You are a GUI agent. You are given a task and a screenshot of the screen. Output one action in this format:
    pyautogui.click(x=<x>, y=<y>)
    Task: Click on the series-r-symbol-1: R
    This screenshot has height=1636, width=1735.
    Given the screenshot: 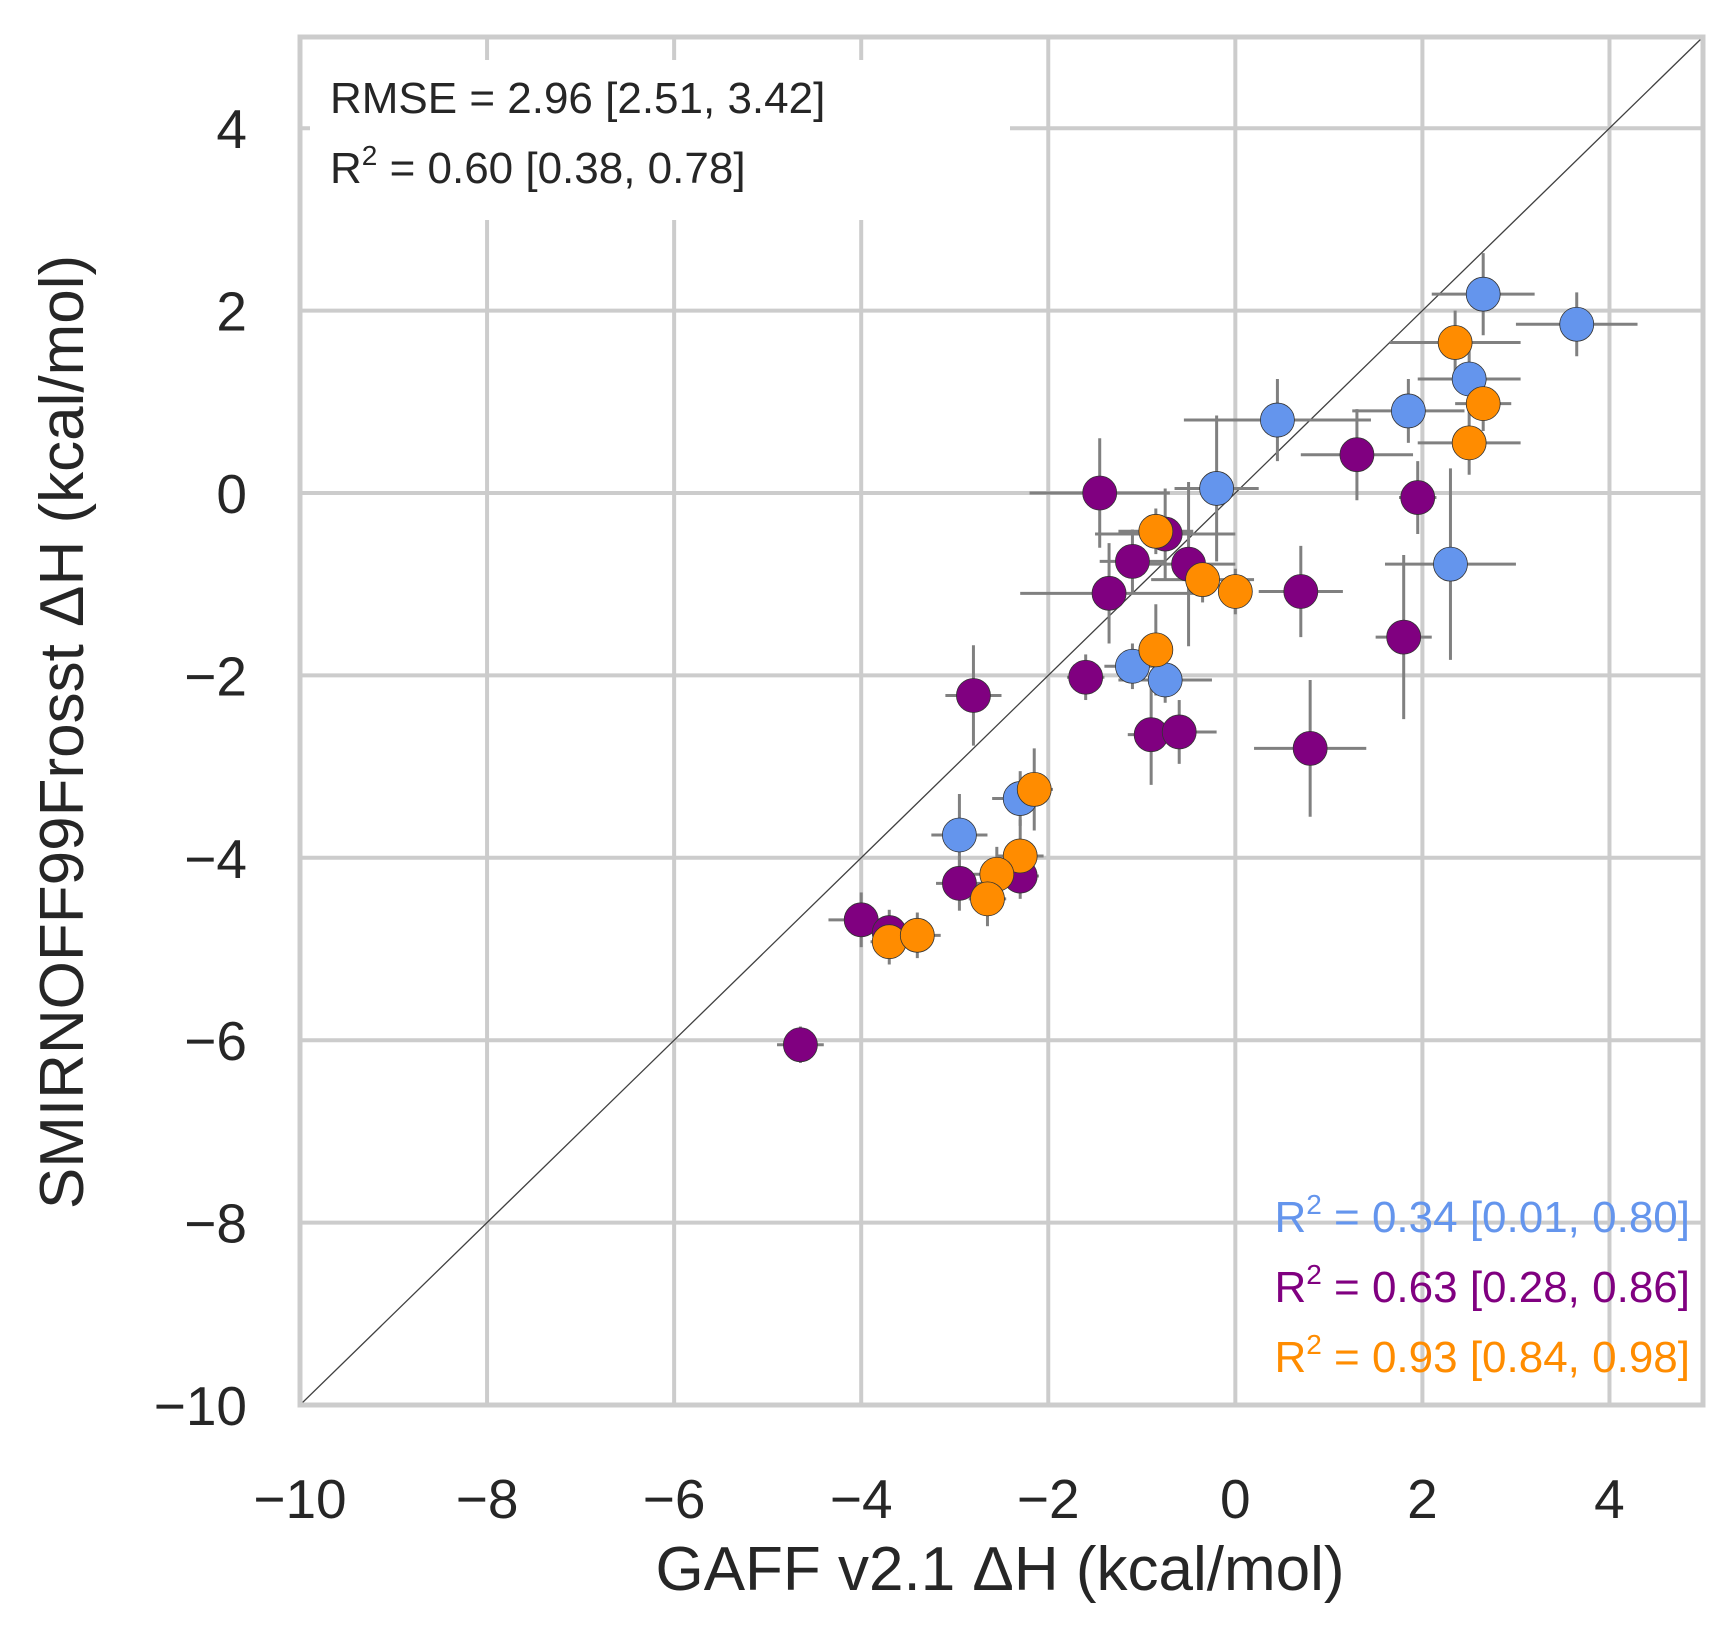 What is the action you would take?
    pyautogui.click(x=1290, y=1287)
    